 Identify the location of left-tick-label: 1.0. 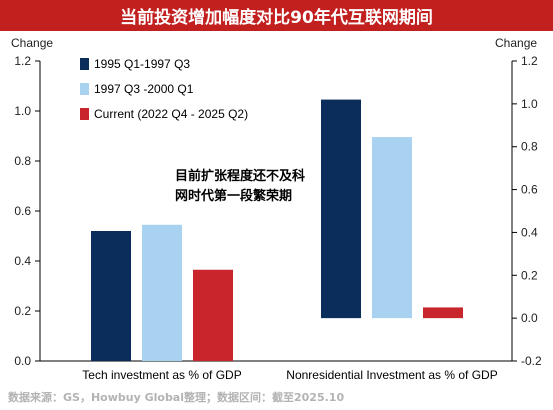
(22, 111).